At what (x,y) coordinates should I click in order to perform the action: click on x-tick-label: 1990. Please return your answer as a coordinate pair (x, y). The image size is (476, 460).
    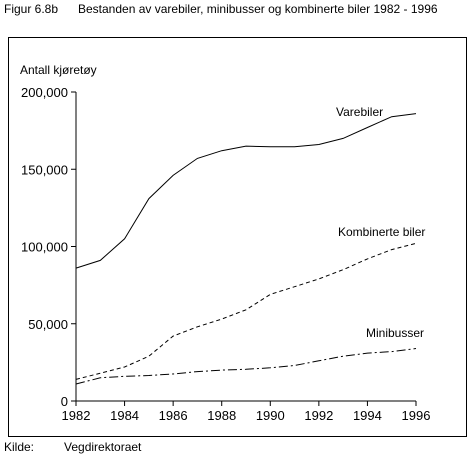
    Looking at the image, I should click on (270, 415).